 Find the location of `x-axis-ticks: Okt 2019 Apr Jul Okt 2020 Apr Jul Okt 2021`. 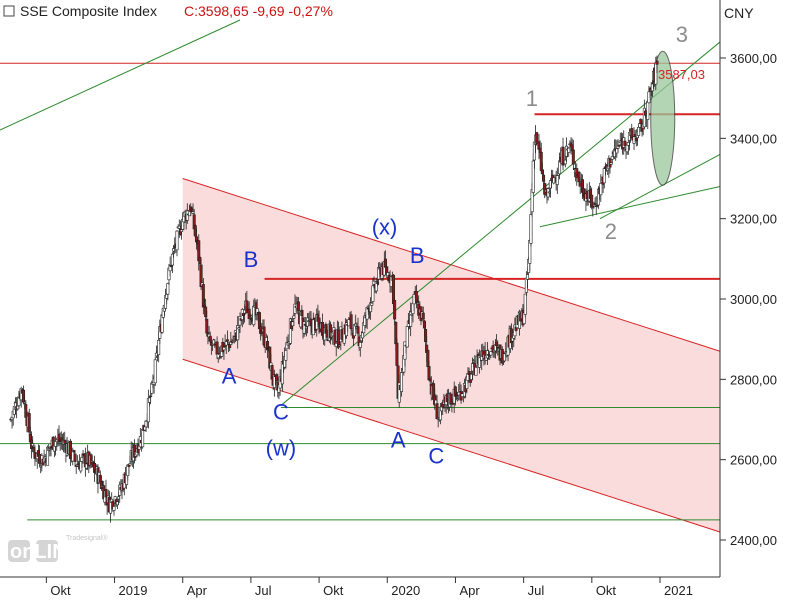

x-axis-ticks: Okt 2019 Apr Jul Okt 2020 Apr Jul Okt 2021 is located at coordinates (369, 587).